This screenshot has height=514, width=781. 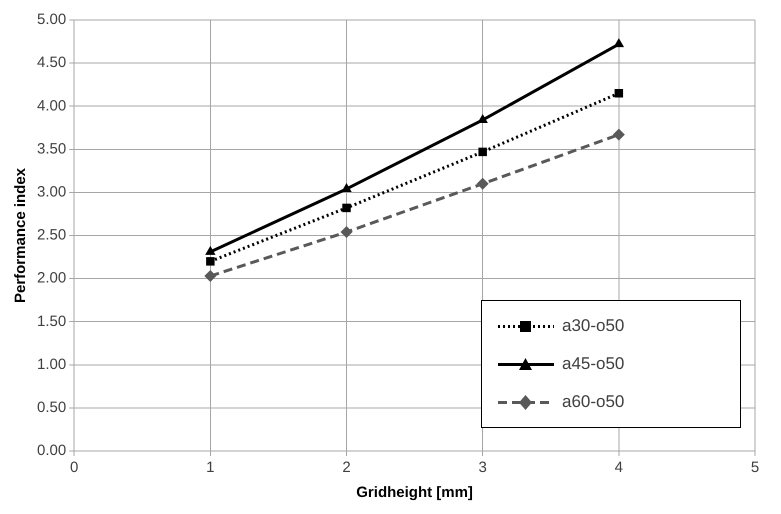 What do you see at coordinates (51, 321) in the screenshot?
I see `y-tick-label: 1.50` at bounding box center [51, 321].